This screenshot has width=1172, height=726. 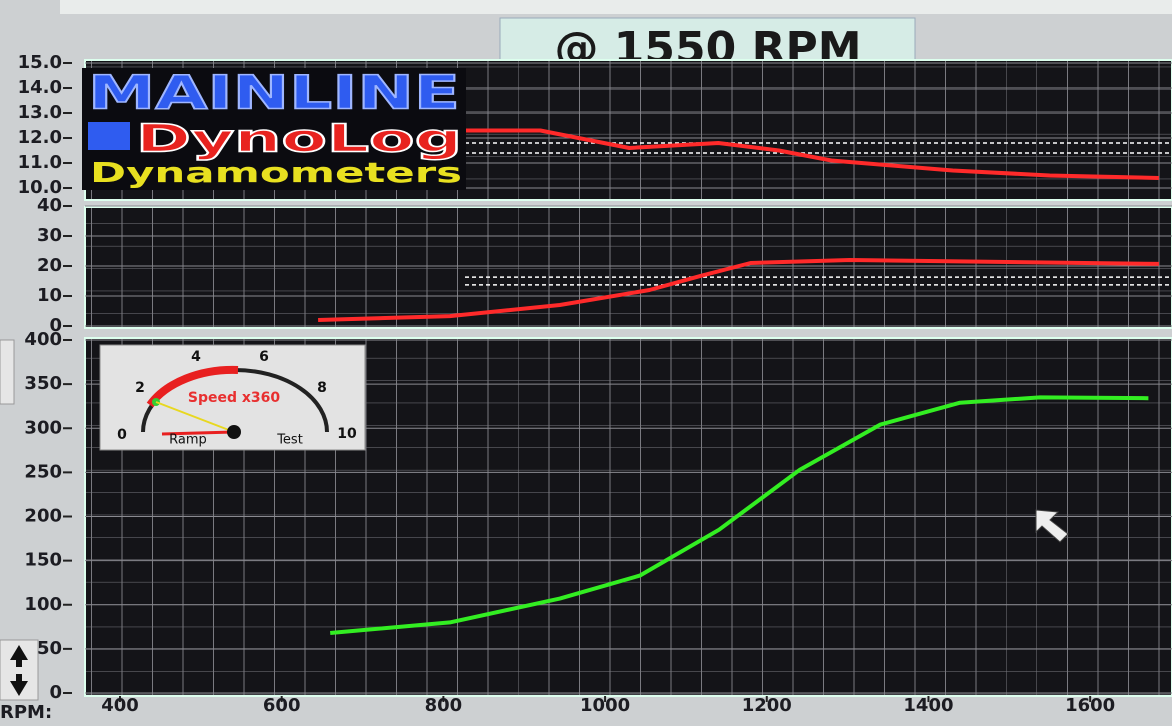 What do you see at coordinates (347, 434) in the screenshot?
I see `gauge-tick: 10` at bounding box center [347, 434].